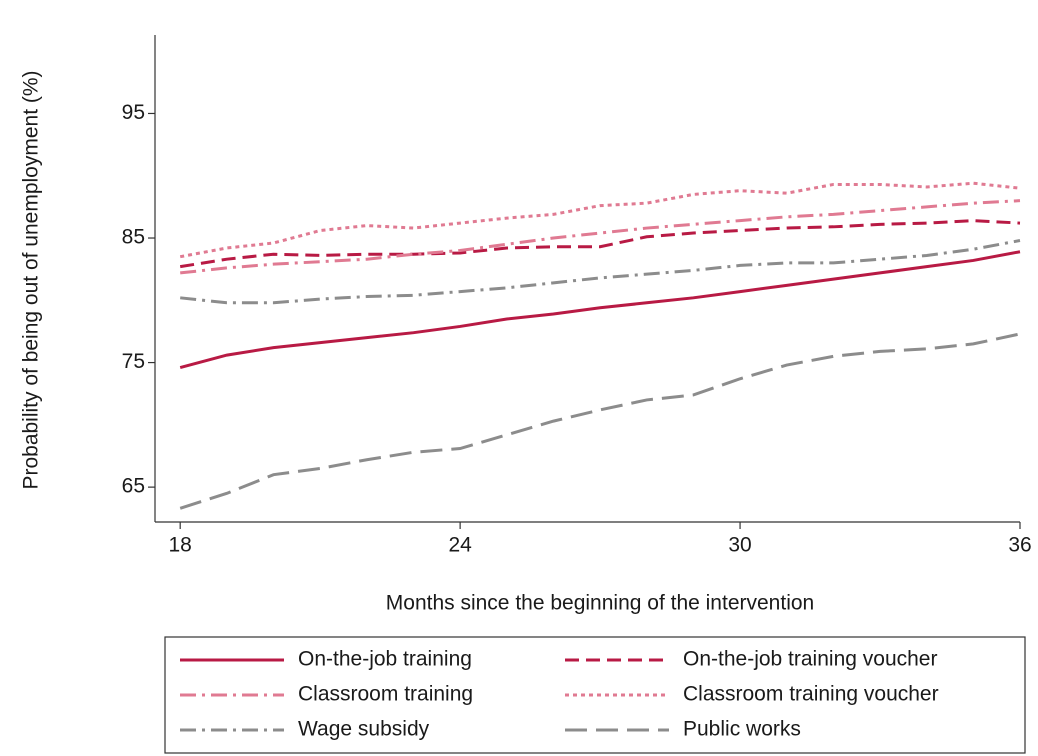  I want to click on y-tick-label: 85, so click(133, 237).